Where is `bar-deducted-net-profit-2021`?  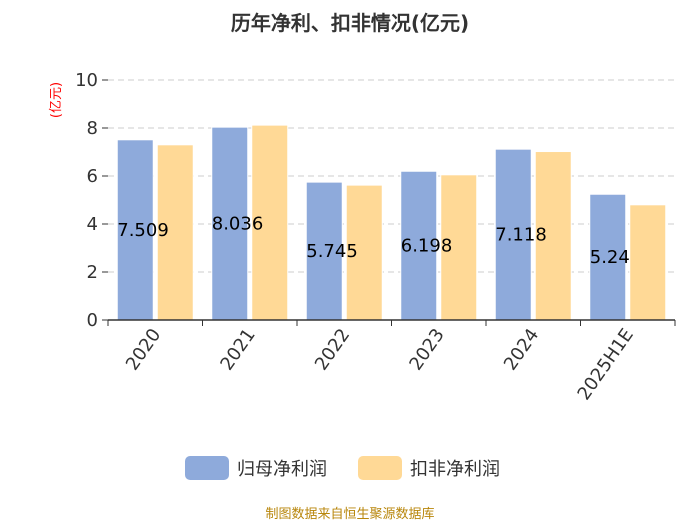 bar-deducted-net-profit-2021 is located at coordinates (270, 222).